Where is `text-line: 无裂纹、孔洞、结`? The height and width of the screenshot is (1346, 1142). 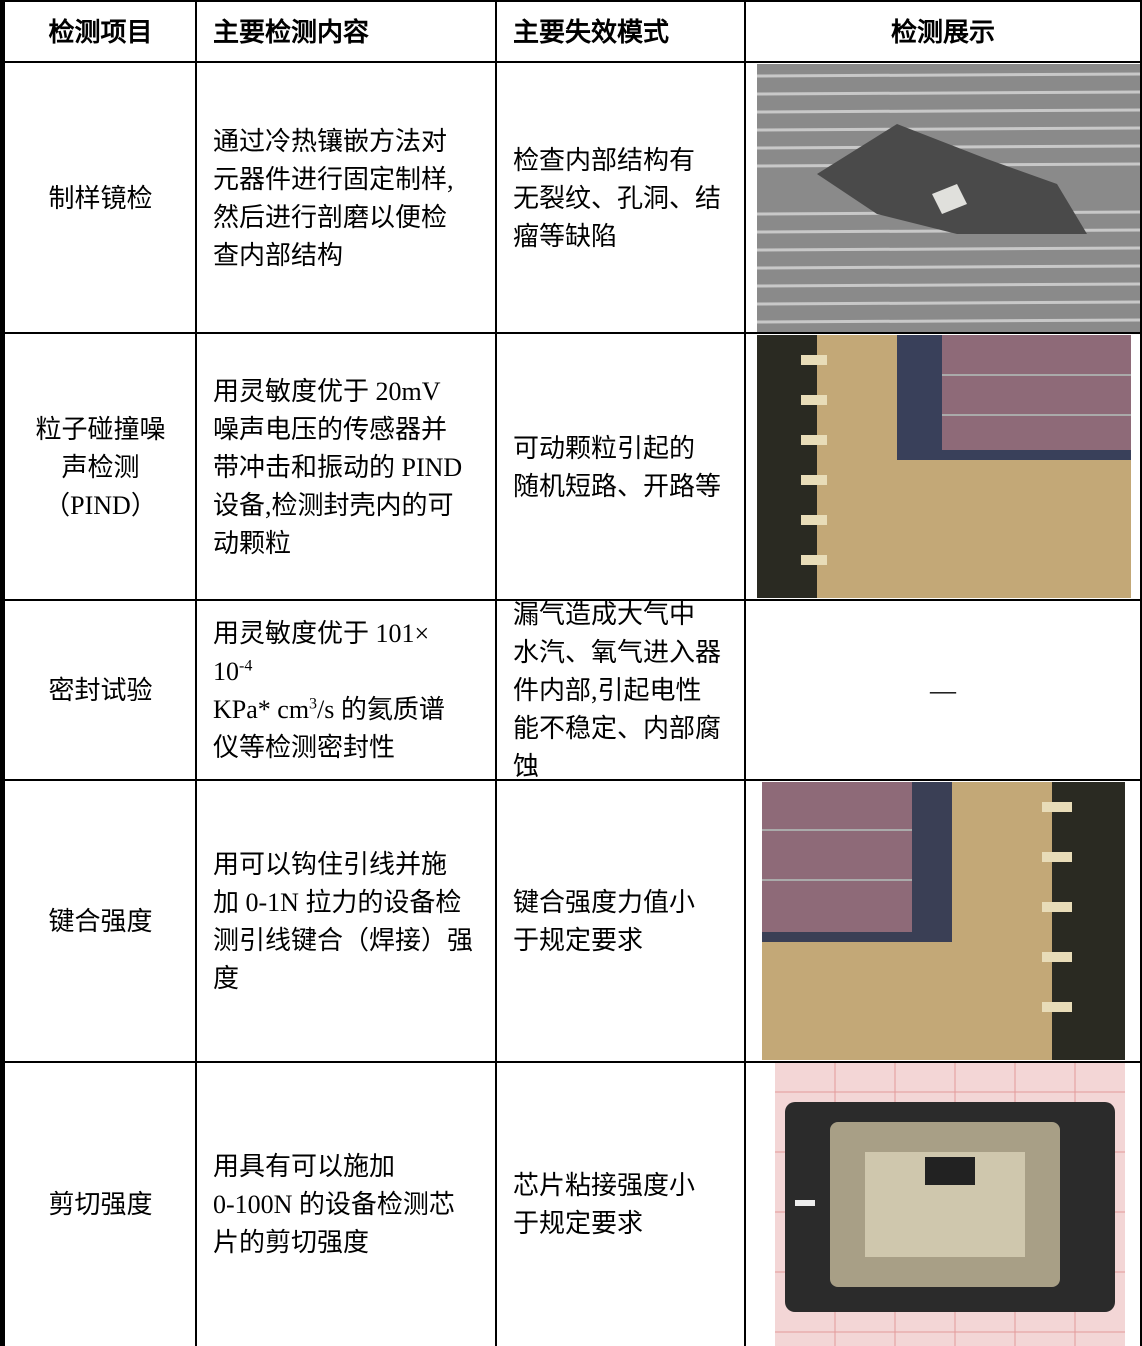
text-line: 无裂纹、孔洞、结 is located at coordinates (617, 198).